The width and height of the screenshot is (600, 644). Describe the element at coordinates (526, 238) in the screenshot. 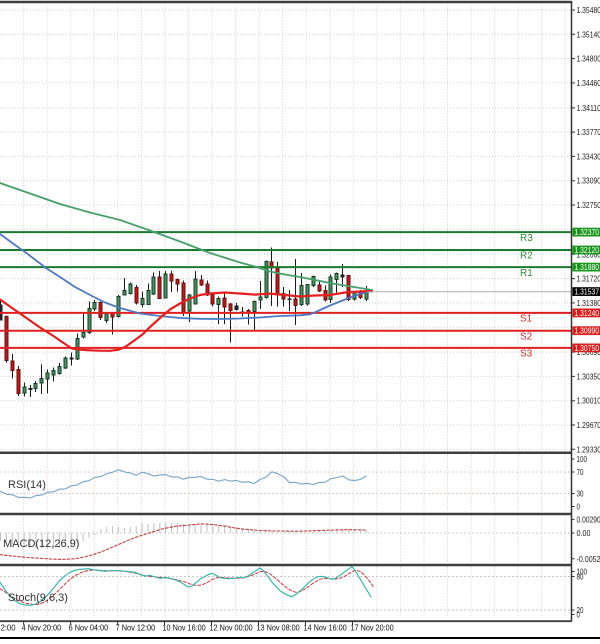

I see `svg-text: R3` at that location.